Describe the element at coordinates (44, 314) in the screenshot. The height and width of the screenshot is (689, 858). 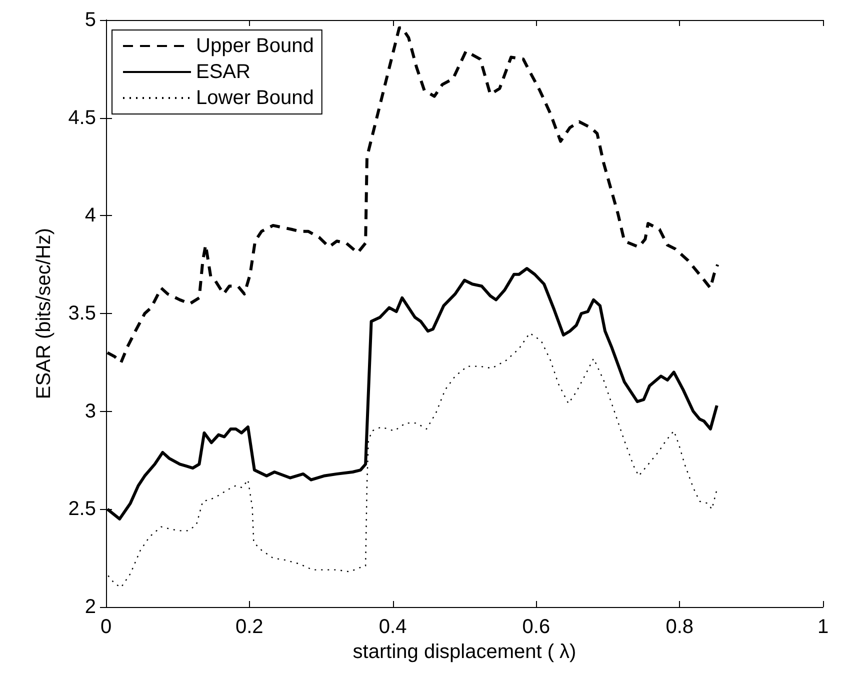
I see `y-axis-title: ESAR (bits/sec/Hz)` at that location.